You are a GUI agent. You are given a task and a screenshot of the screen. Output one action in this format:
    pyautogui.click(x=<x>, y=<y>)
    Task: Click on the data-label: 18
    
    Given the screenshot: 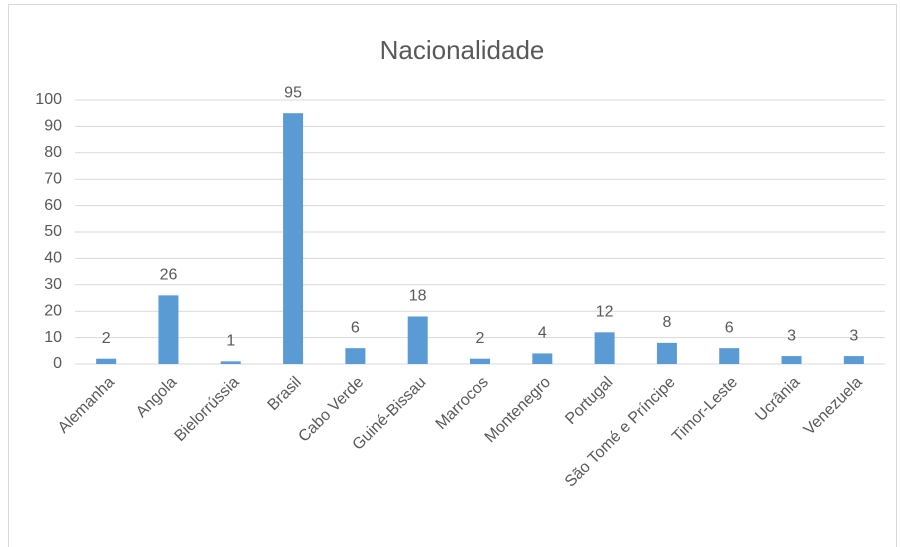 What is the action you would take?
    pyautogui.click(x=418, y=296)
    